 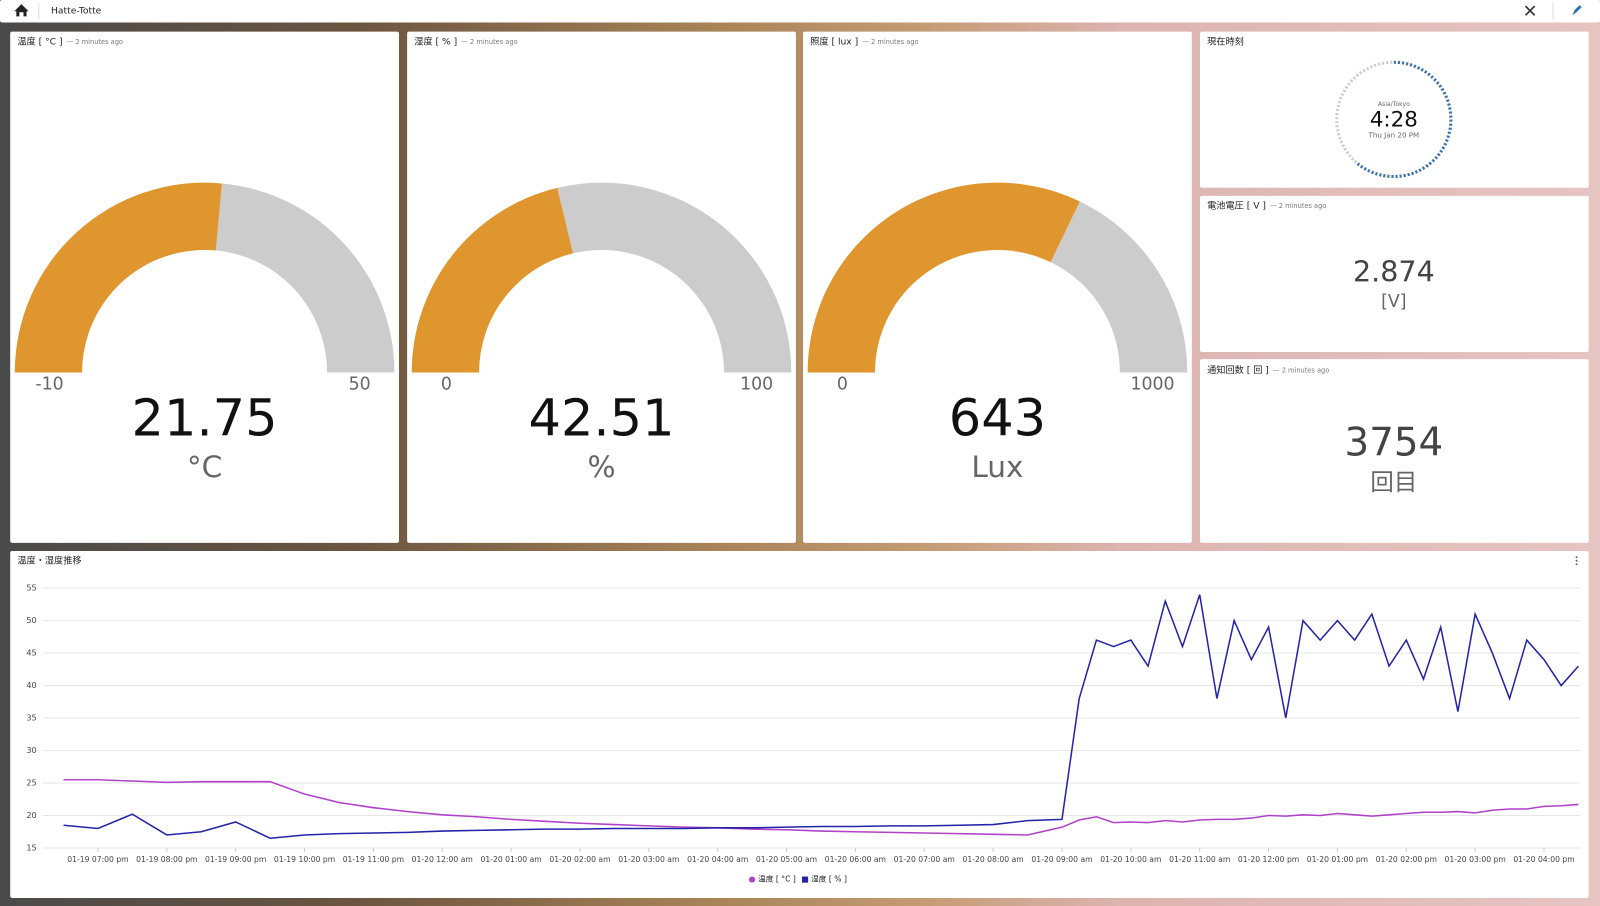 I want to click on x-tick-label: 01-20 03:00 am, so click(x=648, y=859).